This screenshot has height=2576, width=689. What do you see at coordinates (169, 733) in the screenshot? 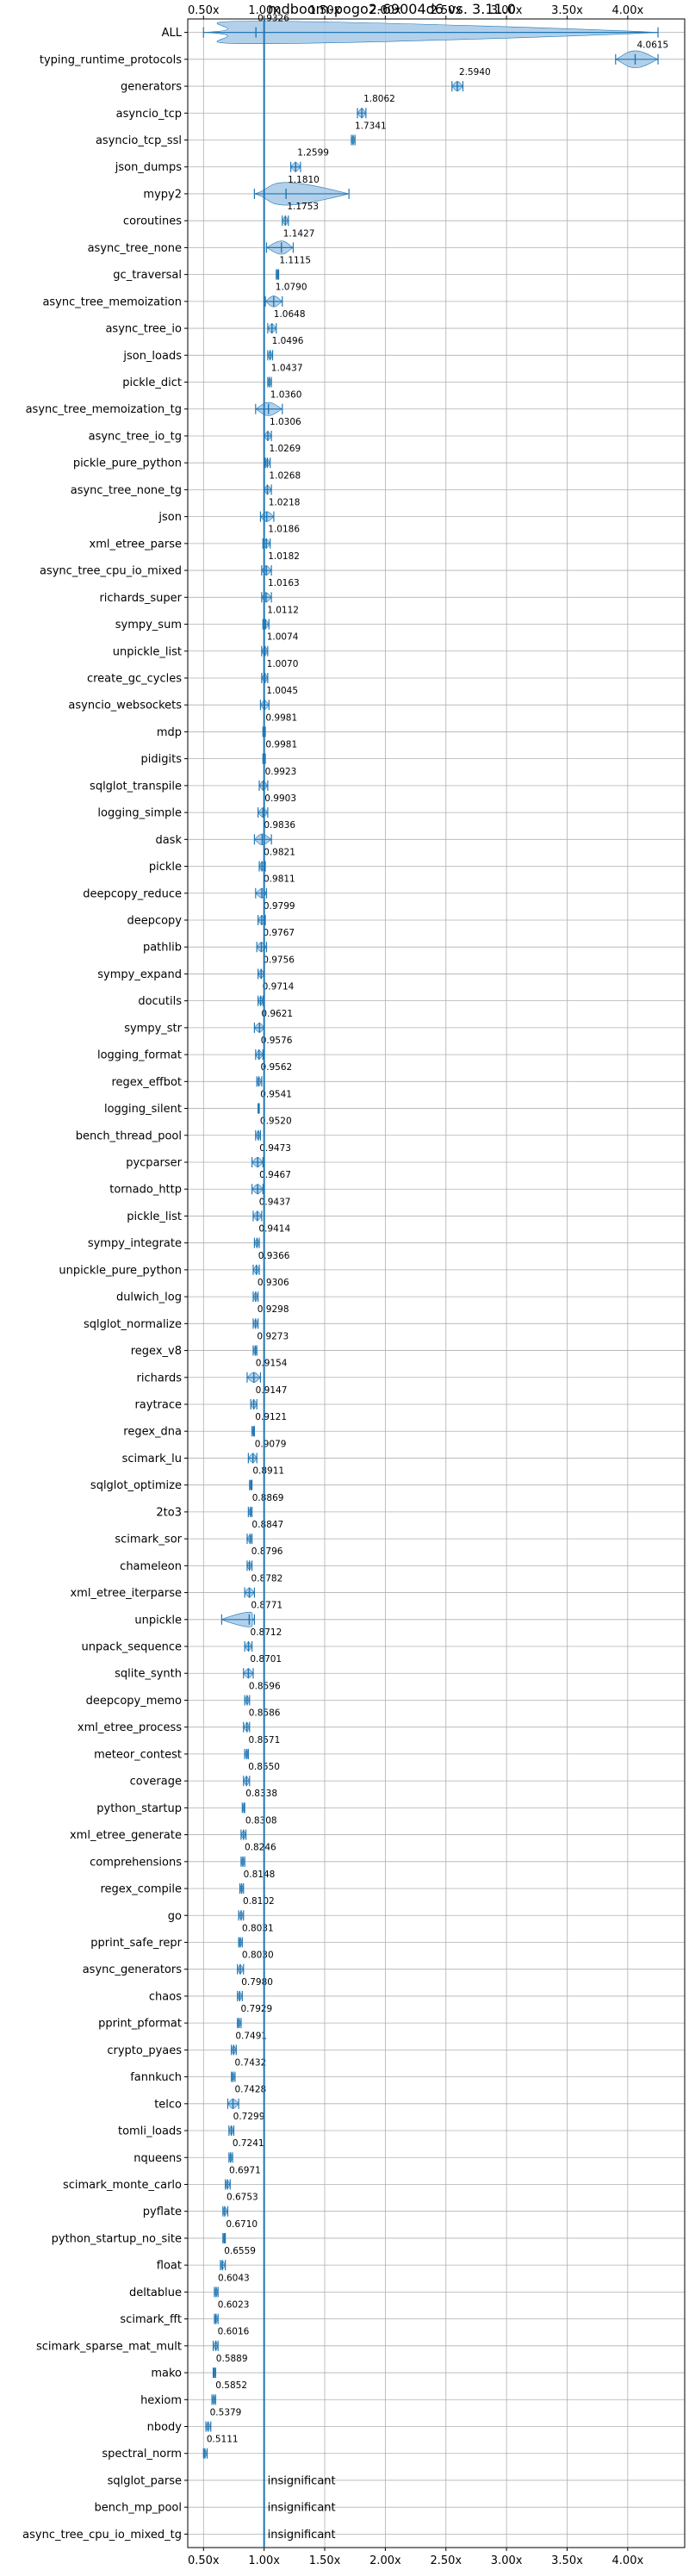
I see `category-label: mdp` at bounding box center [169, 733].